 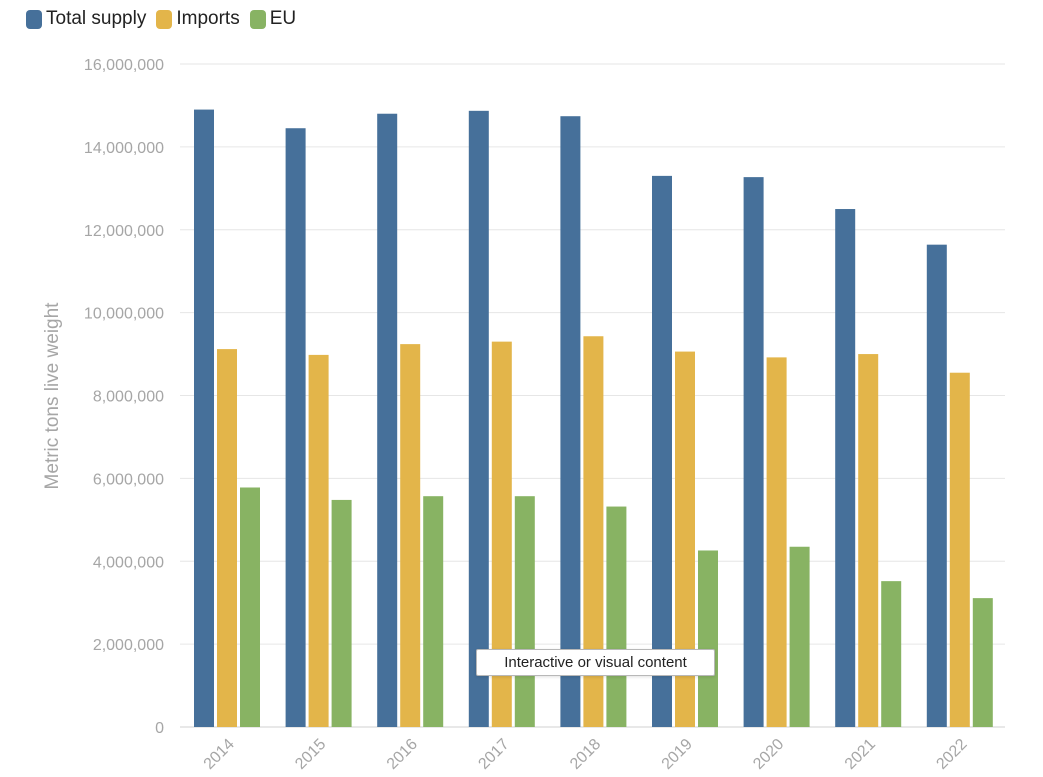 What do you see at coordinates (860, 754) in the screenshot?
I see `x-tick-label: 2021` at bounding box center [860, 754].